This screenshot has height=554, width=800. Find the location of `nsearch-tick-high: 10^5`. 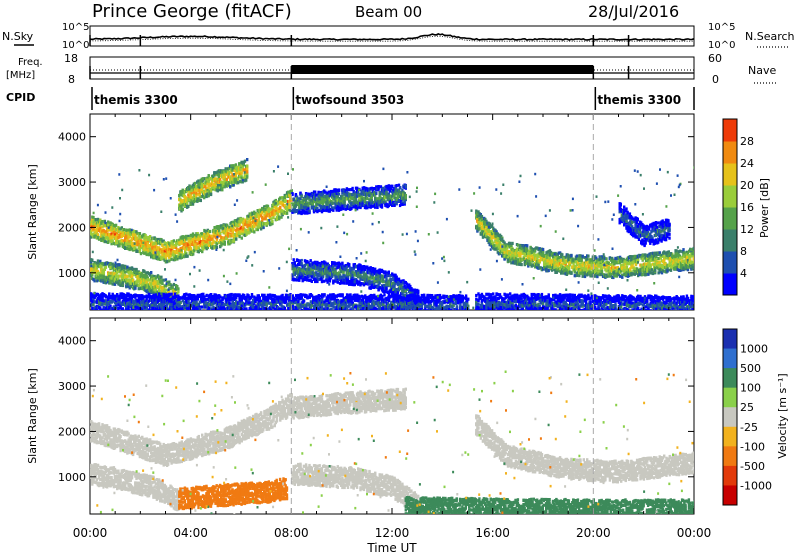

nsearch-tick-high: 10^5 is located at coordinates (721, 27).